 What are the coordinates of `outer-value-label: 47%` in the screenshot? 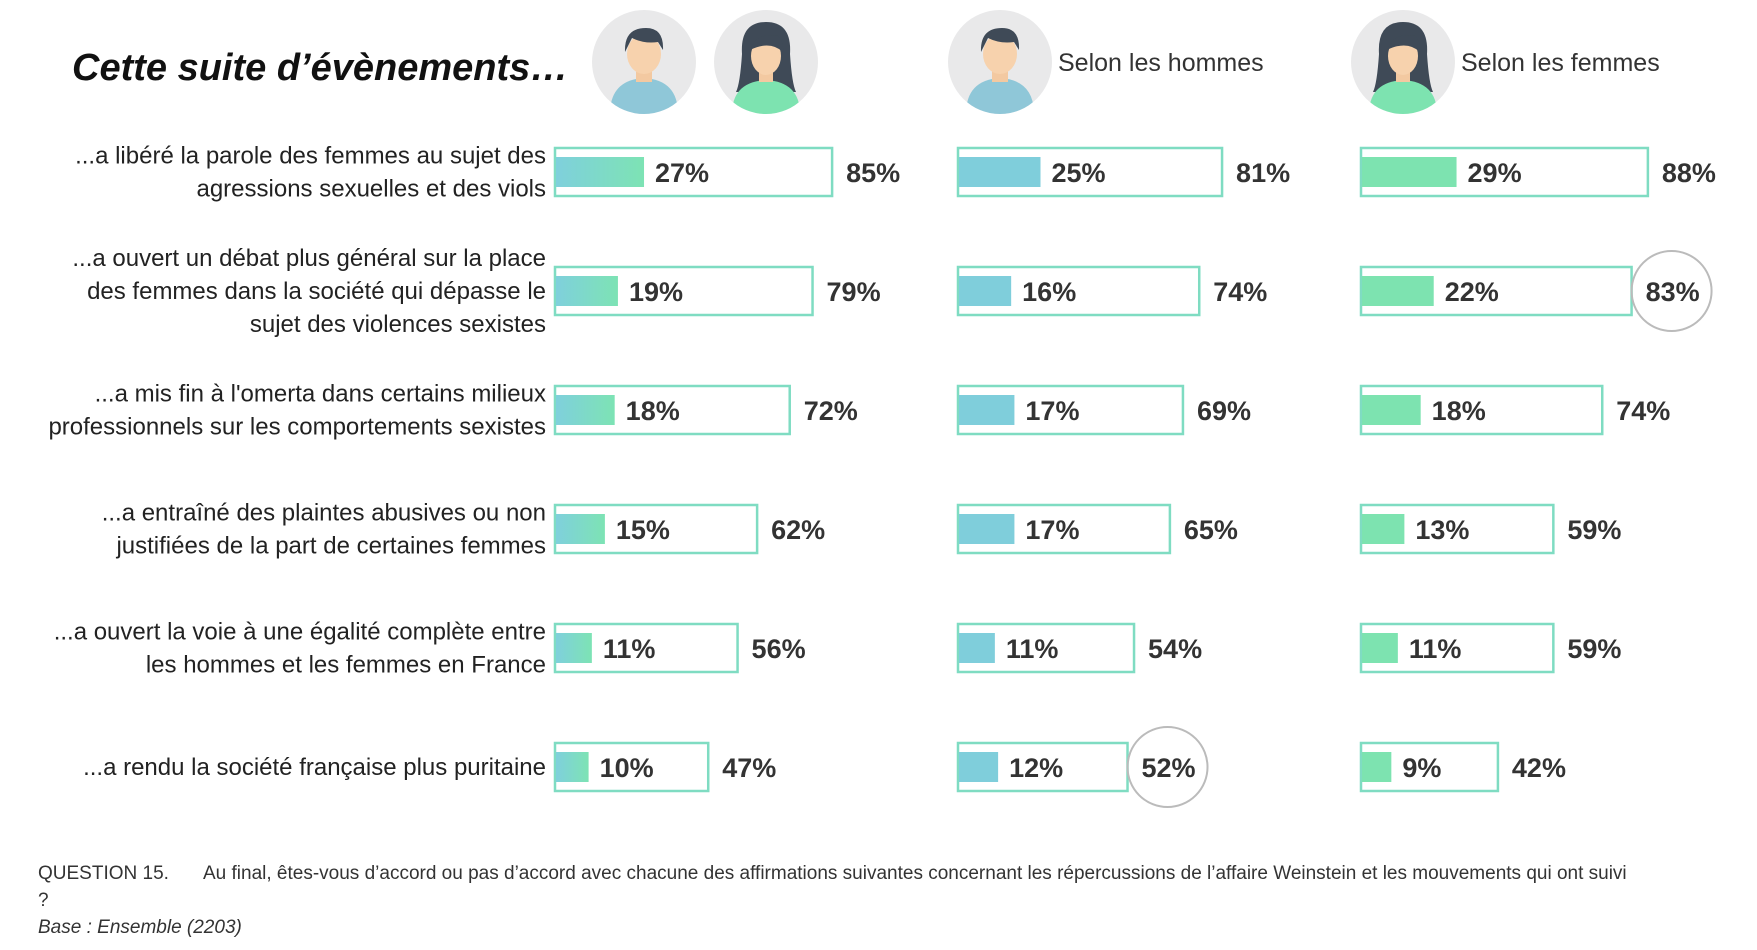 It's located at (749, 768).